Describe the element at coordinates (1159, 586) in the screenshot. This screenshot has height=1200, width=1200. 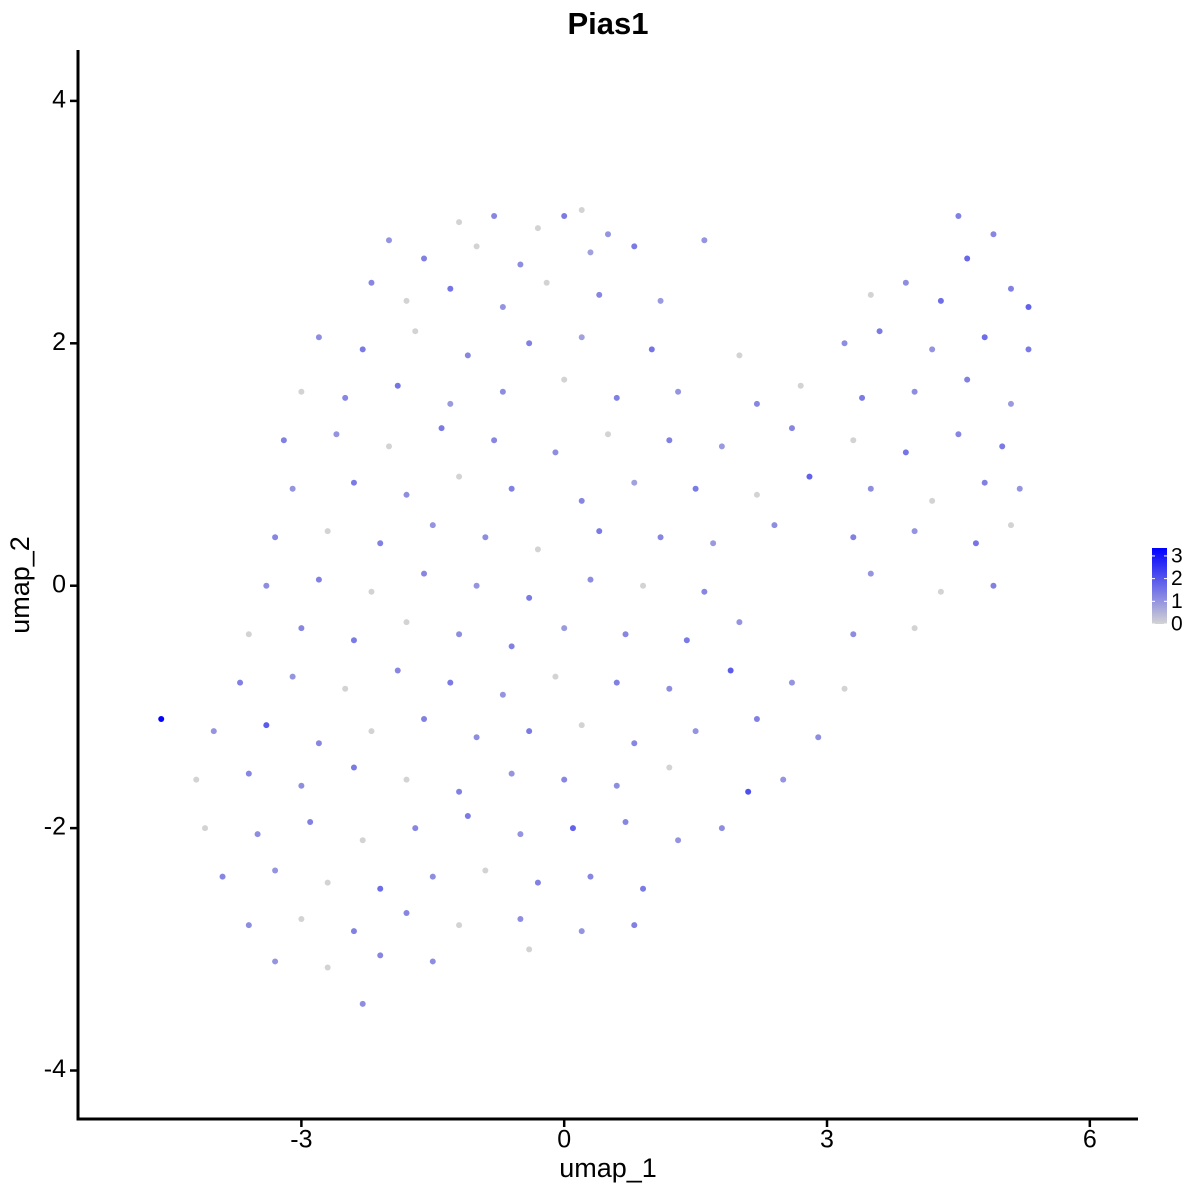
I see `colorbar-gradient` at that location.